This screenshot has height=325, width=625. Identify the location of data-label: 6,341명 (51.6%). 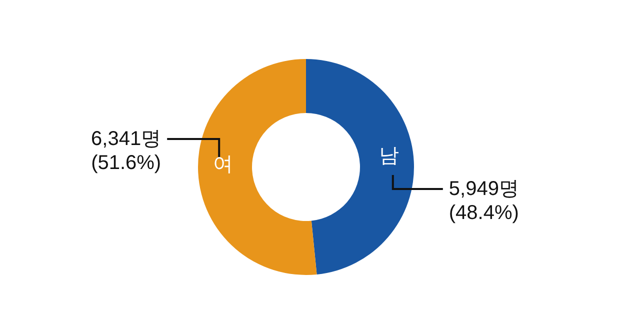
(126, 151).